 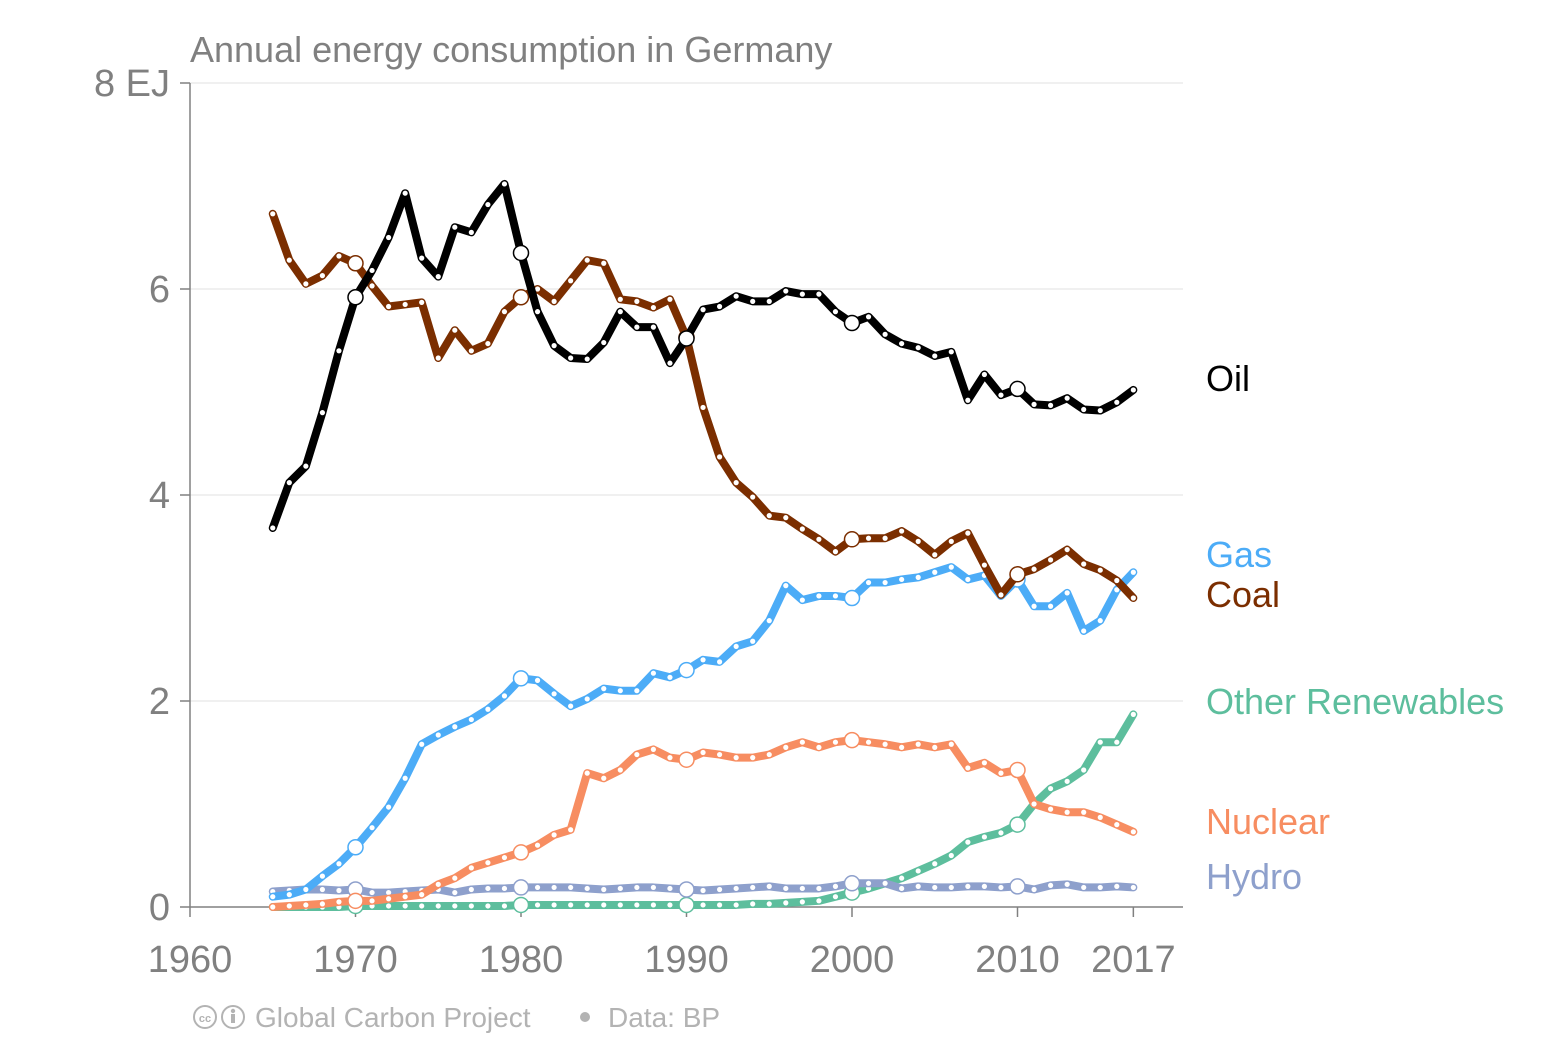 What do you see at coordinates (703, 823) in the screenshot?
I see `nuclear-line` at bounding box center [703, 823].